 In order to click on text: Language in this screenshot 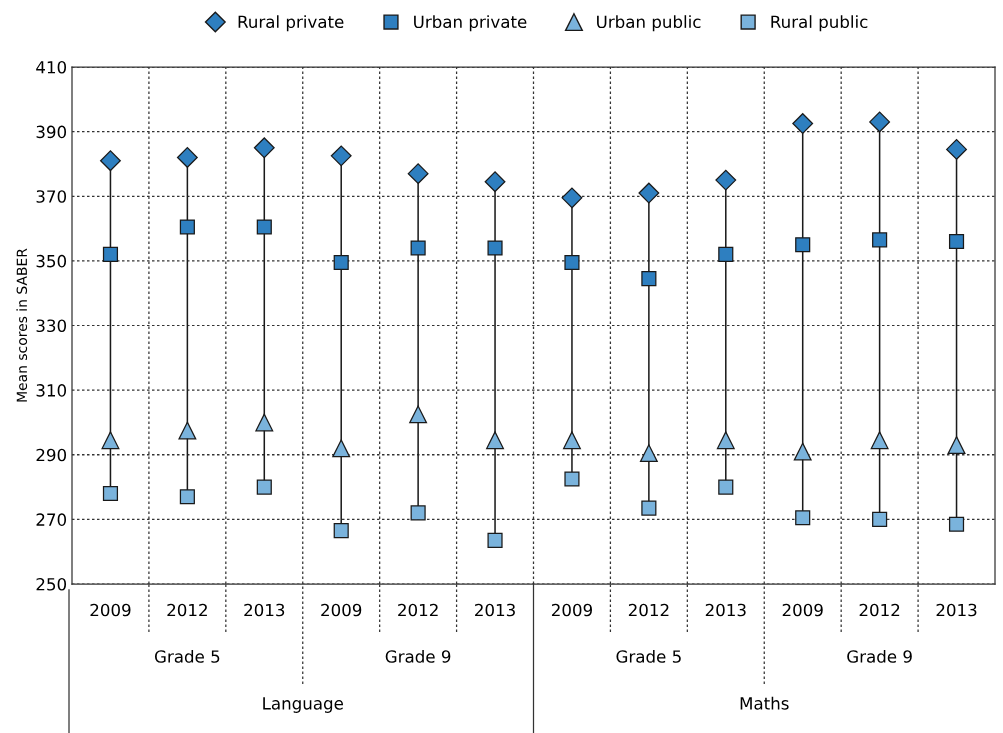, I will do `click(303, 705)`.